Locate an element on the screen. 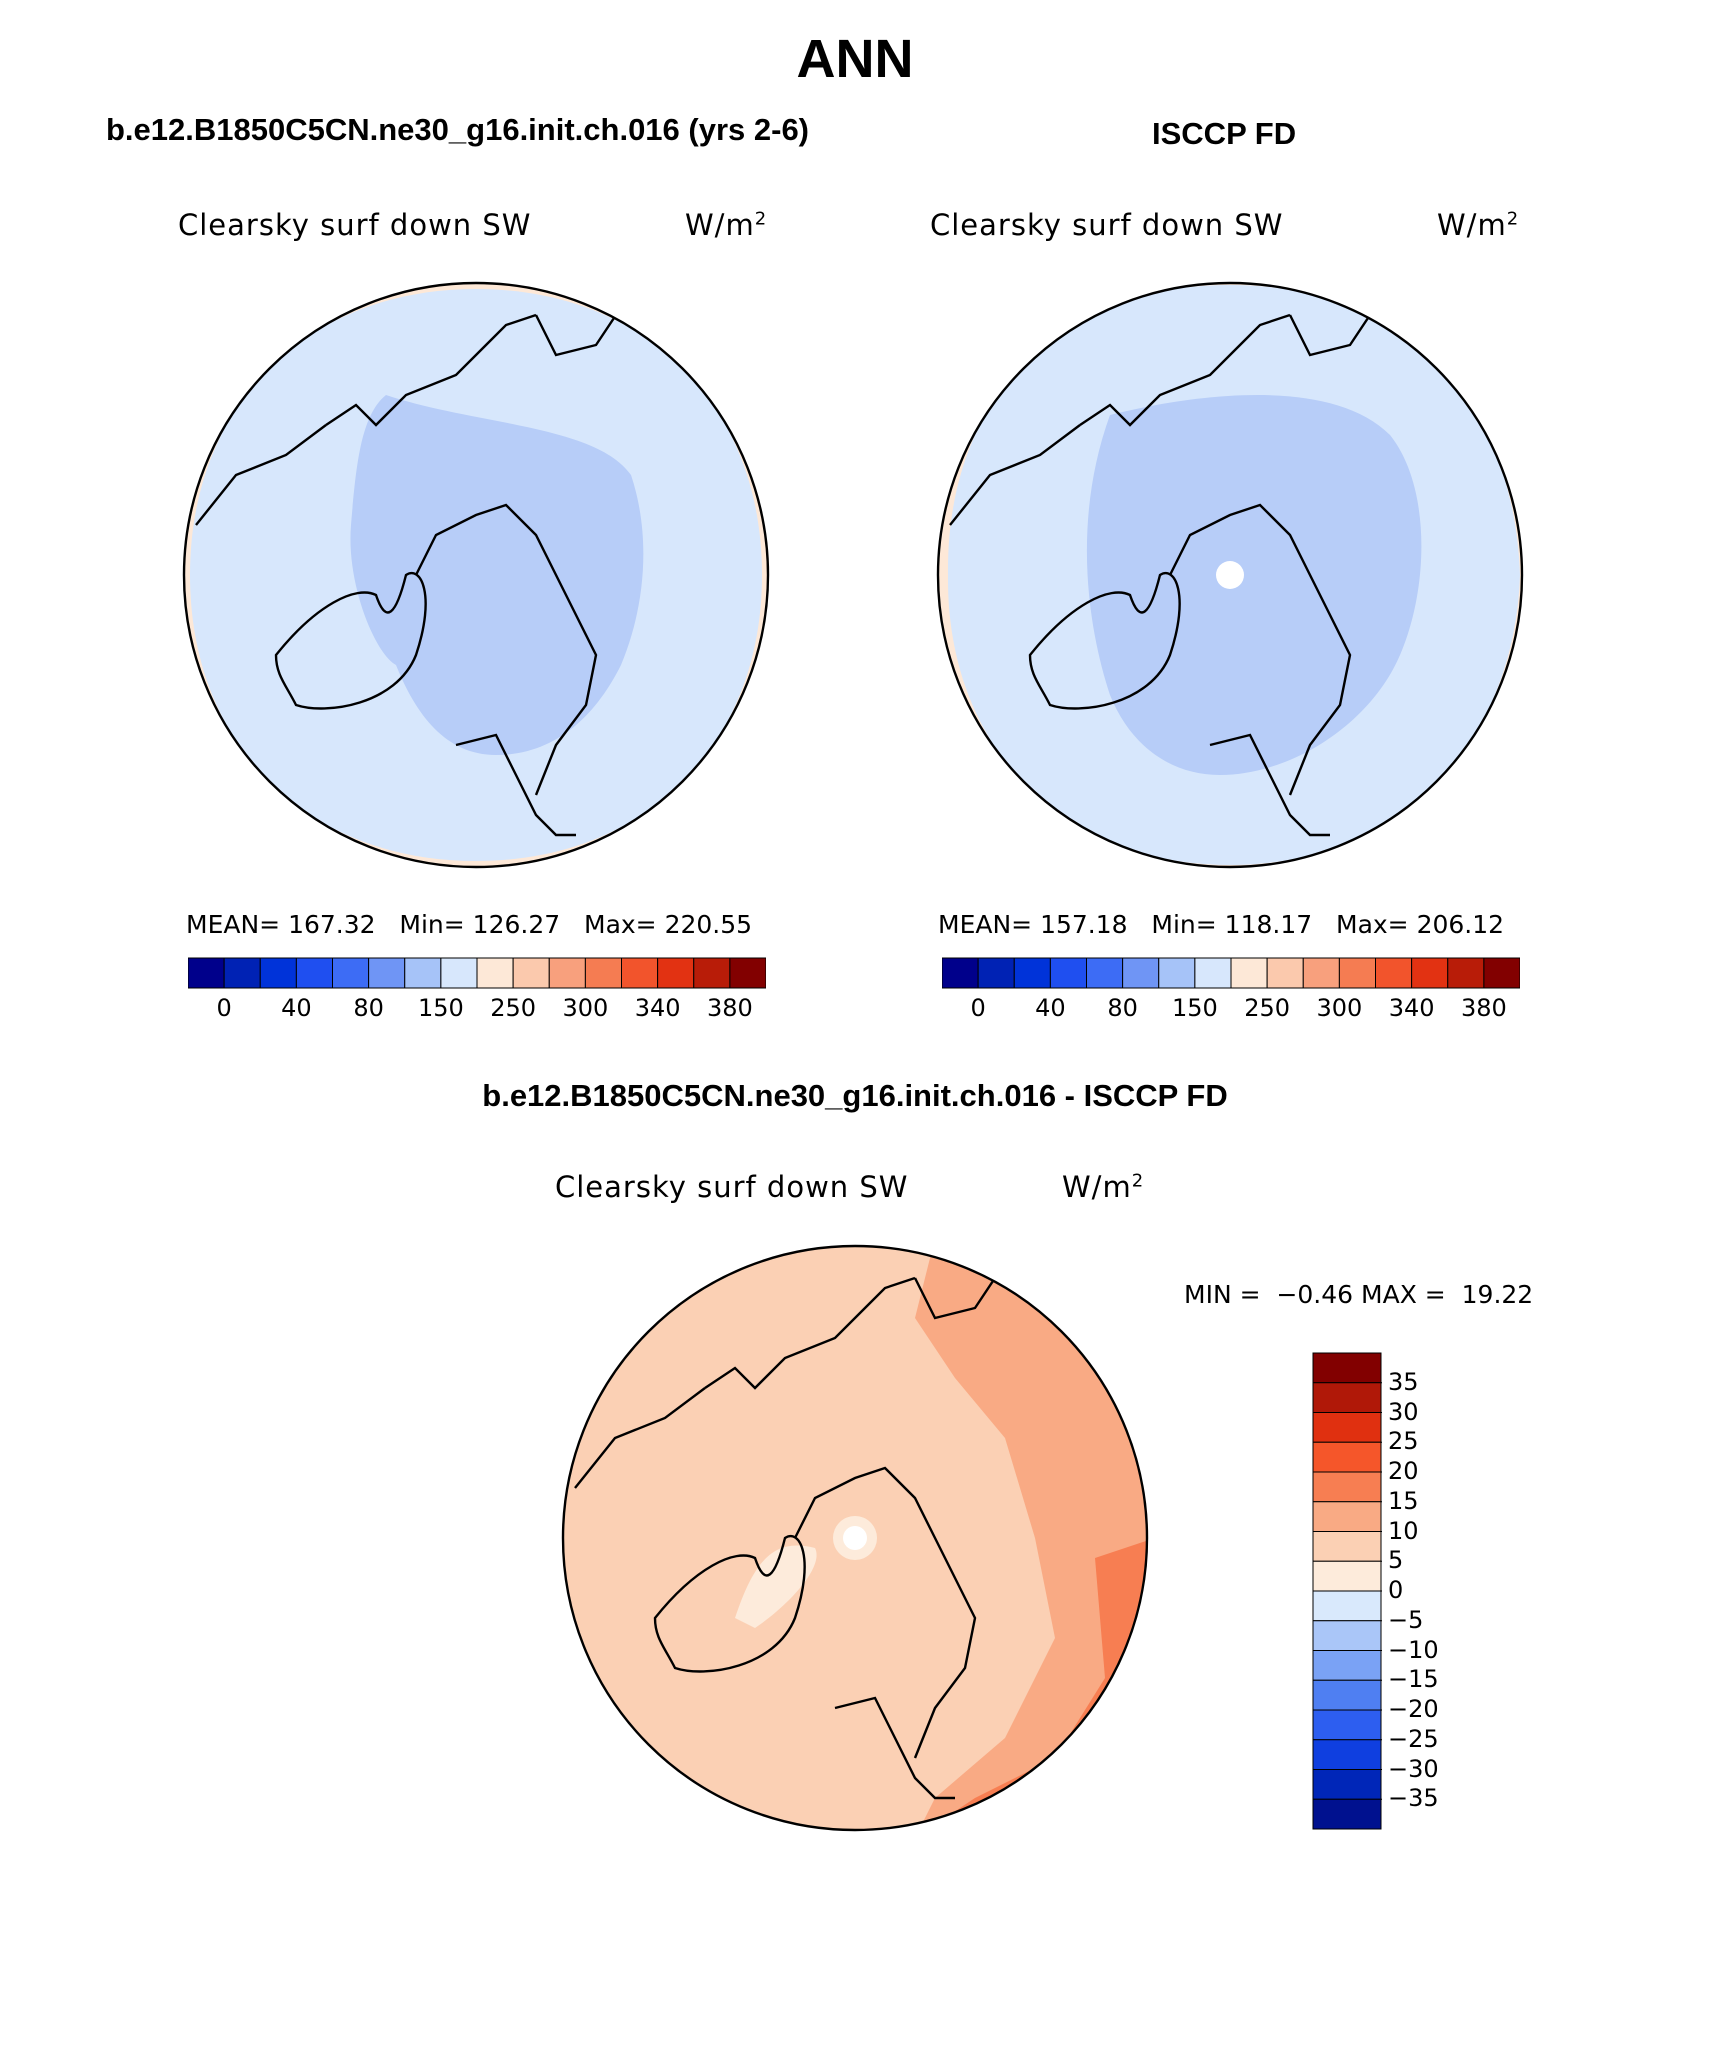  diff-colorbar-tick-label: 30 is located at coordinates (1403, 1411).